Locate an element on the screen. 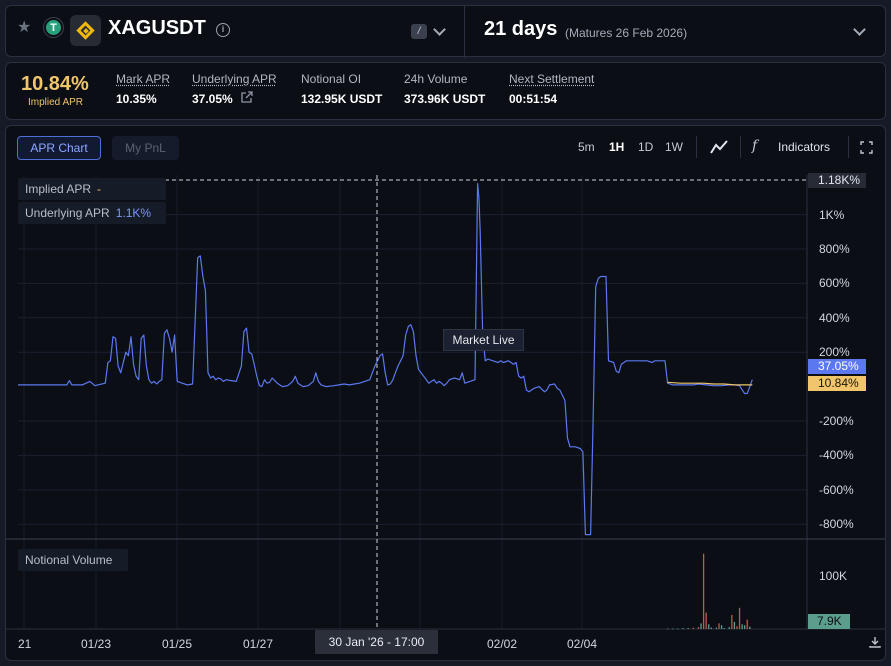 This screenshot has height=666, width=891. download-icon is located at coordinates (875, 642).